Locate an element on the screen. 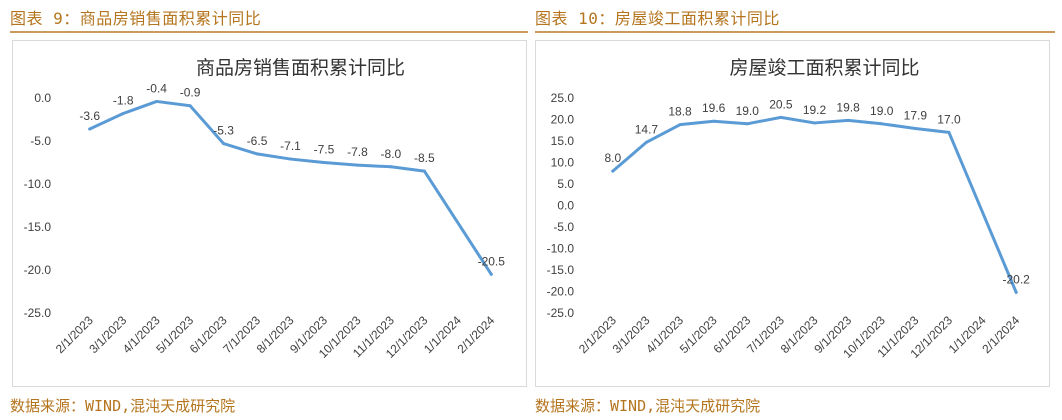  source-note-right: 数据来源：WIND,混沌天成研究院 is located at coordinates (648, 406).